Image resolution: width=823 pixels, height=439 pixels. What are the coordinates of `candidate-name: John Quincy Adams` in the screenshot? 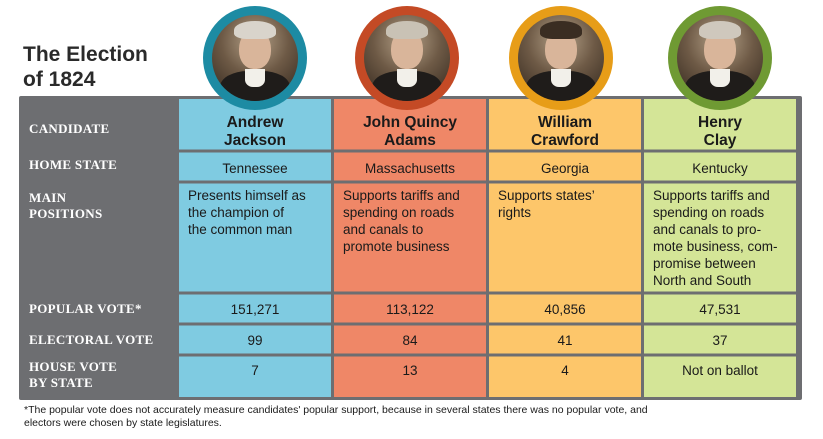 It's located at (410, 132).